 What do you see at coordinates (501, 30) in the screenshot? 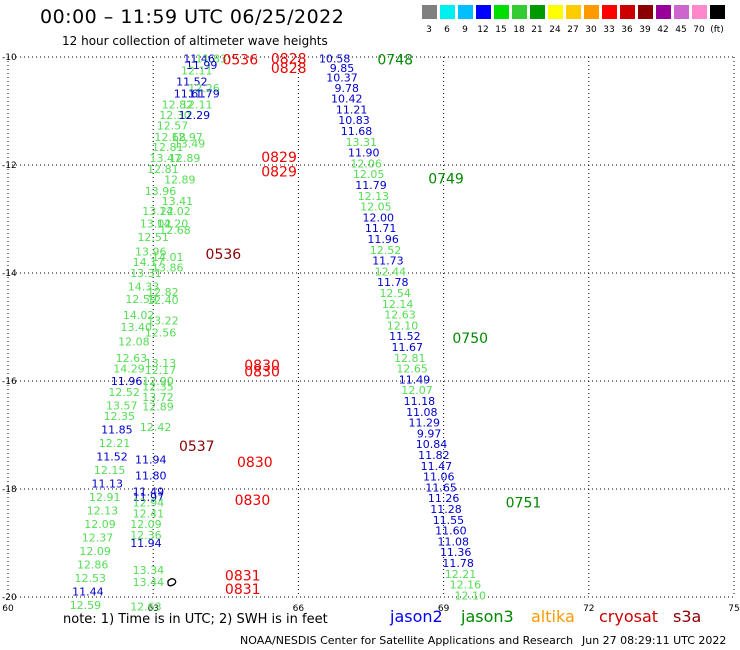
I see `scale-label: 15` at bounding box center [501, 30].